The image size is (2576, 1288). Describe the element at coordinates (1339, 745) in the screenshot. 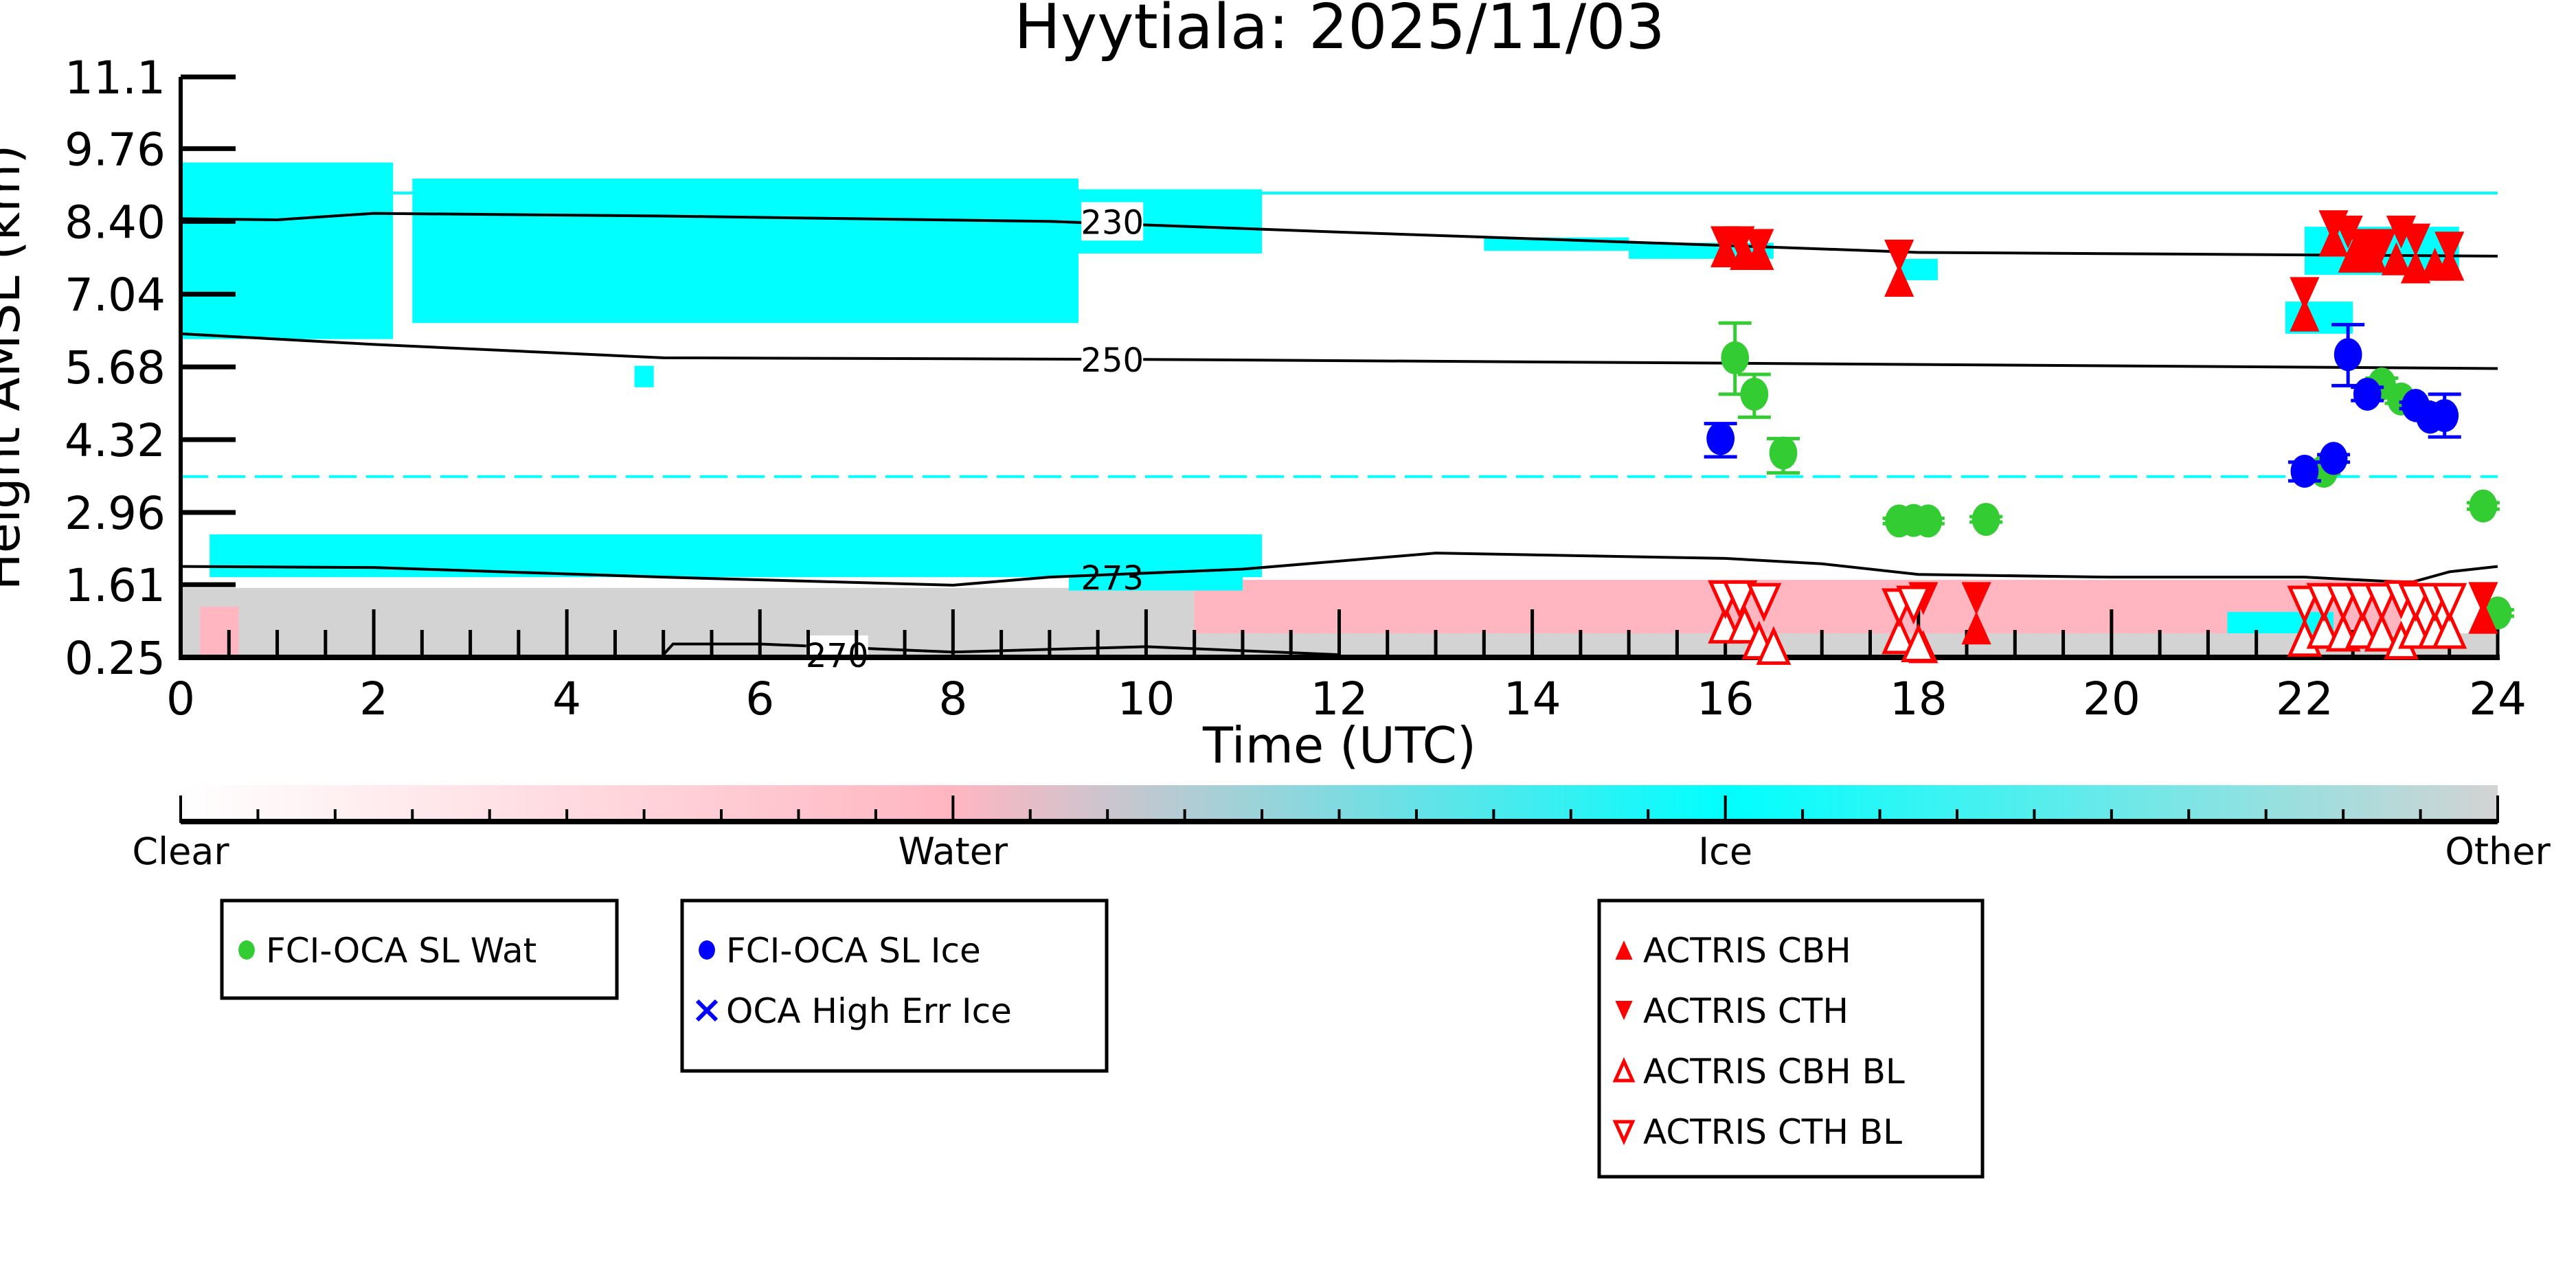

I see `x-axis-label: Time (UTC)` at that location.